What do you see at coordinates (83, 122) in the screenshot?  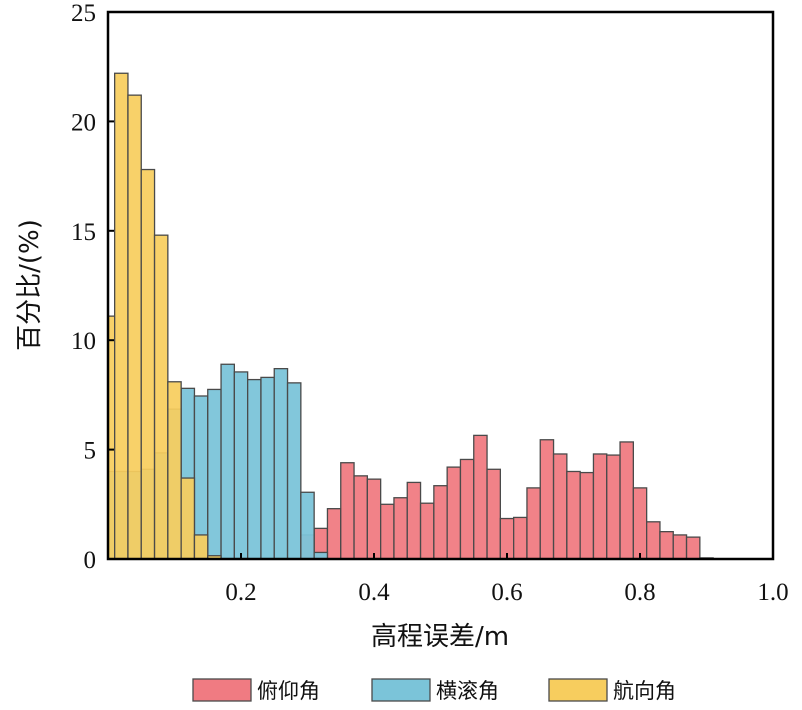 I see `y-tick-label: 20` at bounding box center [83, 122].